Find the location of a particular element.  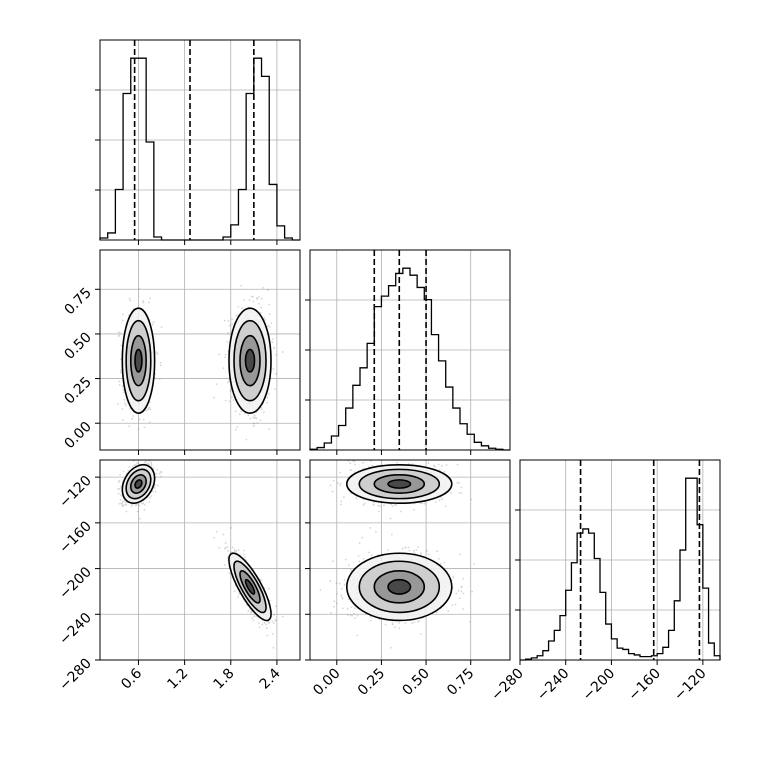

y-tick-label: −280 is located at coordinates (75, 675).